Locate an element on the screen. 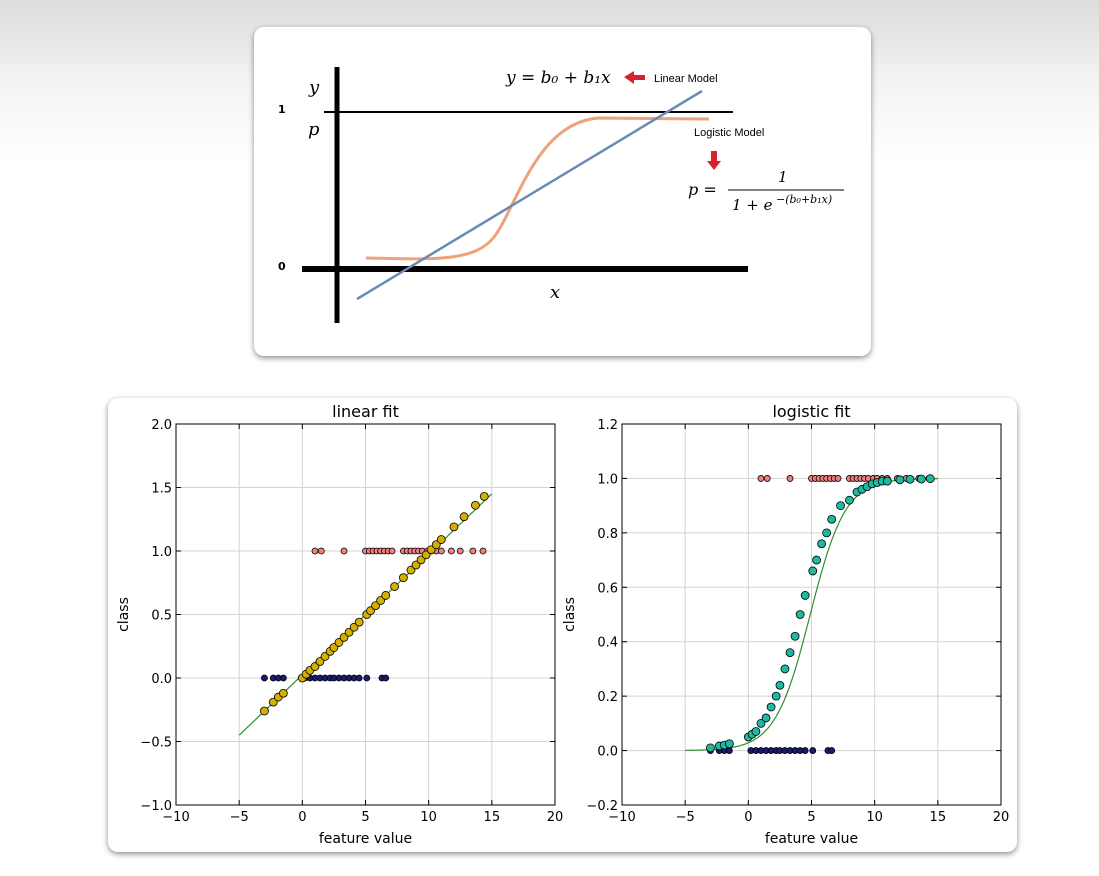  logistic-equation-lhs: p = is located at coordinates (702, 189).